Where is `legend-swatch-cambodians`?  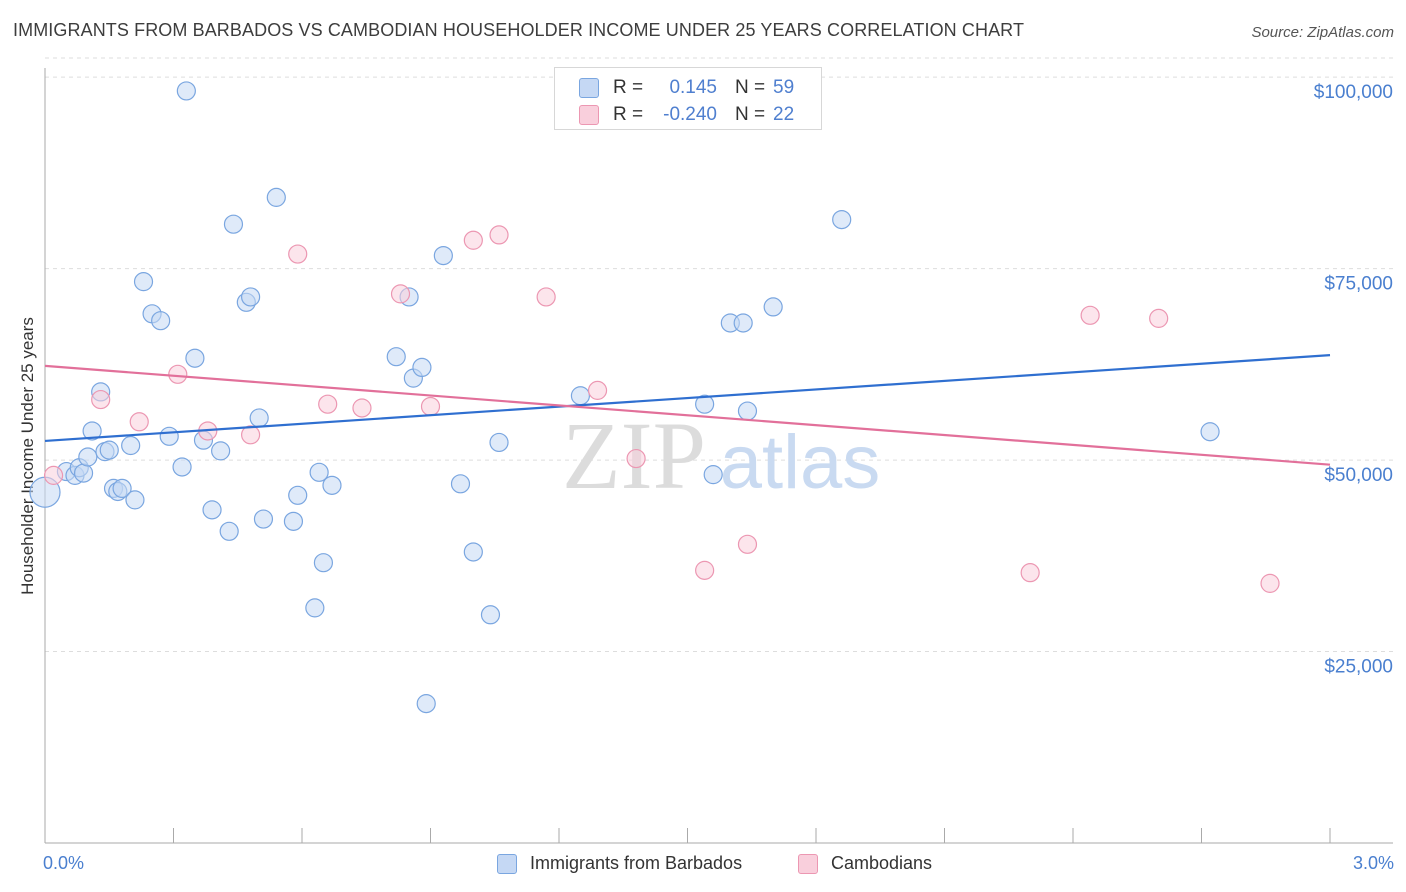 legend-swatch-cambodians is located at coordinates (808, 864).